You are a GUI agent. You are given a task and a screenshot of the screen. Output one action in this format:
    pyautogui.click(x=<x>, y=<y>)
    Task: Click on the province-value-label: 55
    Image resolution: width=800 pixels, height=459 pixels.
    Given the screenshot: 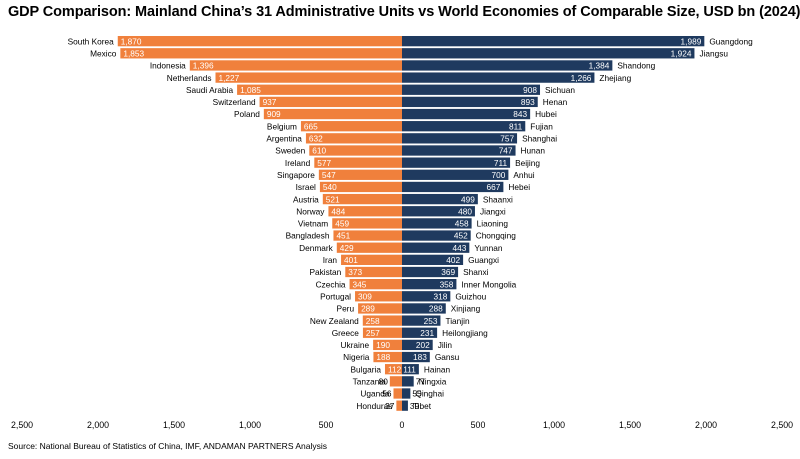 What is the action you would take?
    pyautogui.click(x=417, y=394)
    